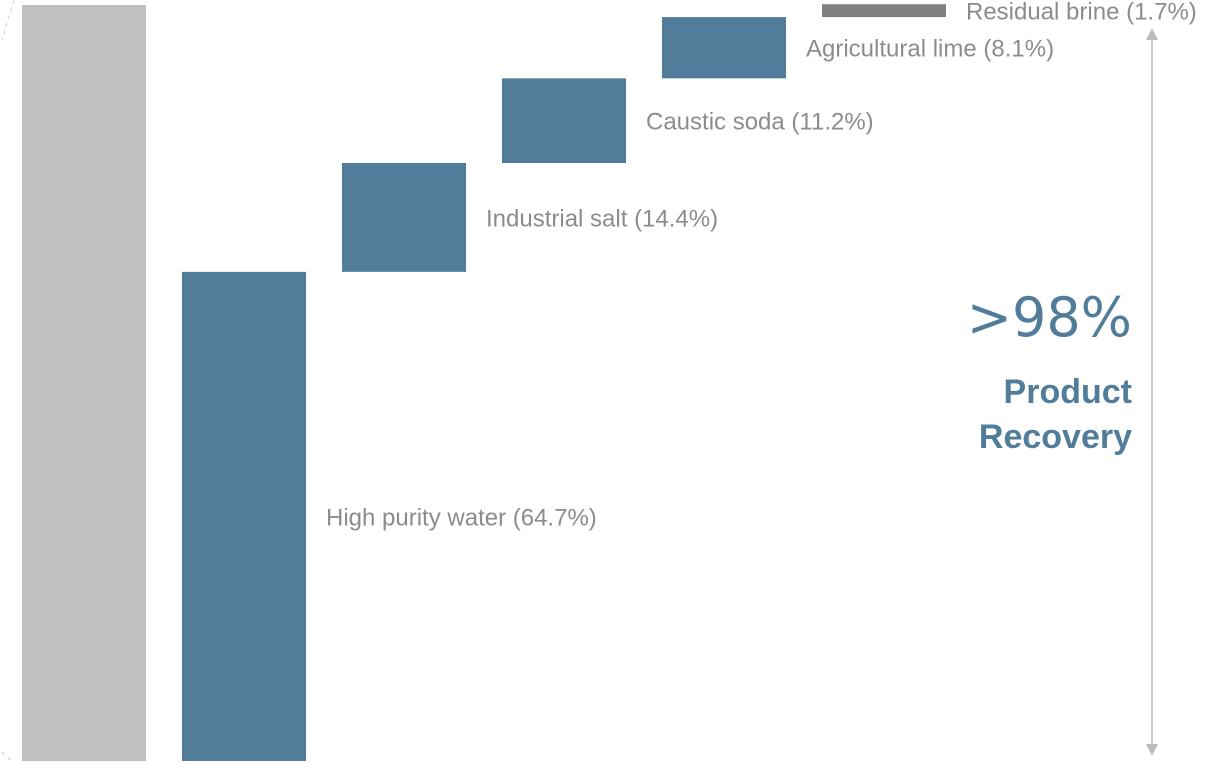 This screenshot has width=1210, height=763. Describe the element at coordinates (8, 757) in the screenshot. I see `left-dashed-edge-bottom` at that location.